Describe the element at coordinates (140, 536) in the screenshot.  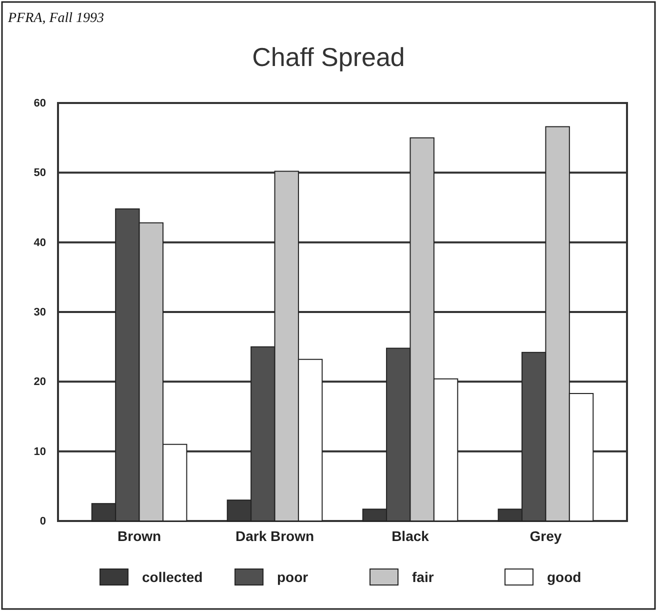
I see `x-tick-label: Brown` at that location.